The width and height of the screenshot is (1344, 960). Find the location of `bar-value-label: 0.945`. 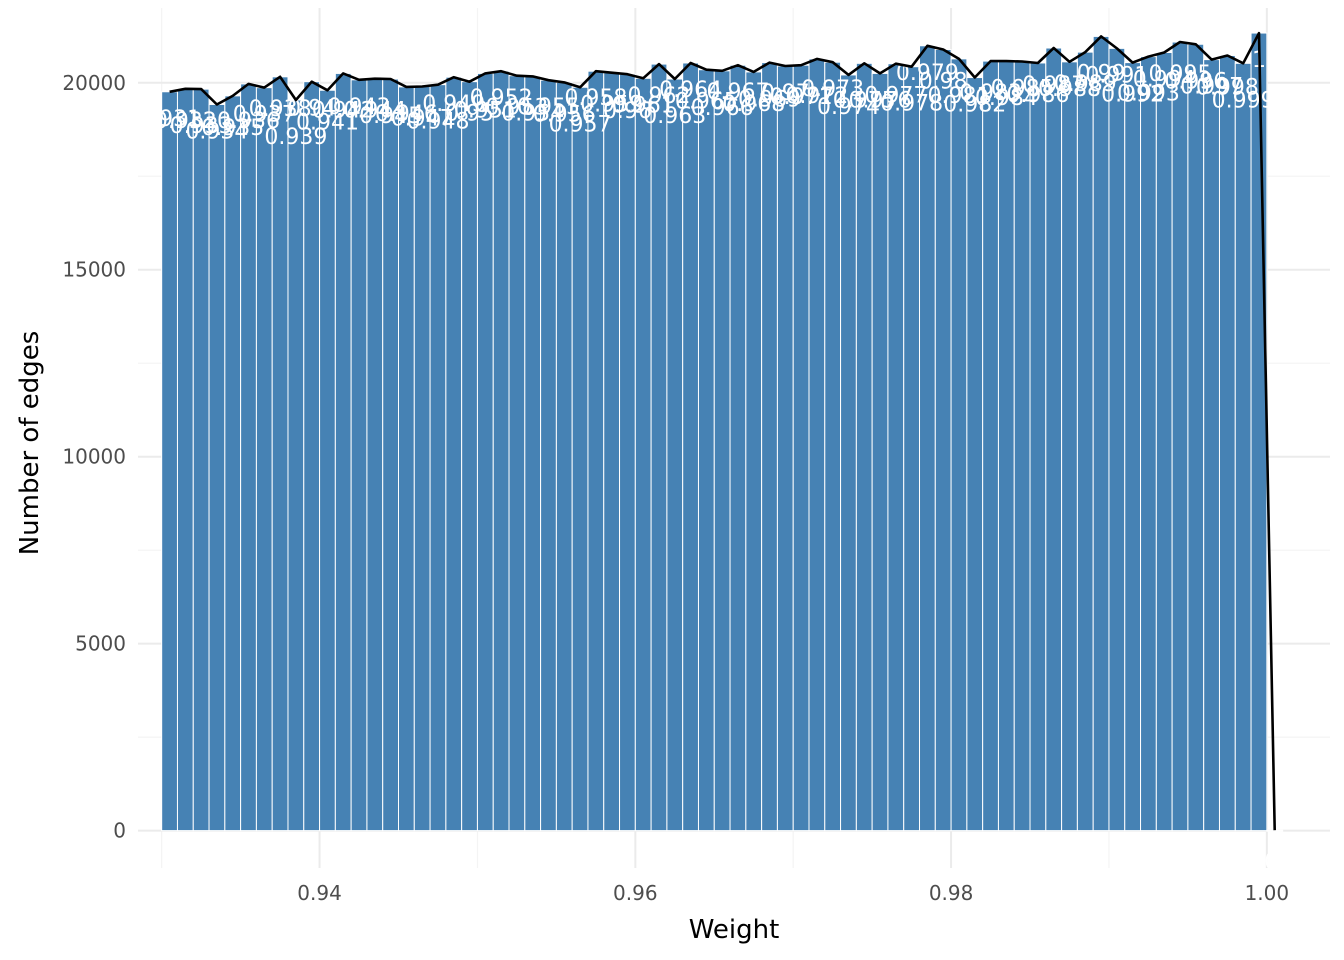

bar-value-label: 0.945 is located at coordinates (390, 116).